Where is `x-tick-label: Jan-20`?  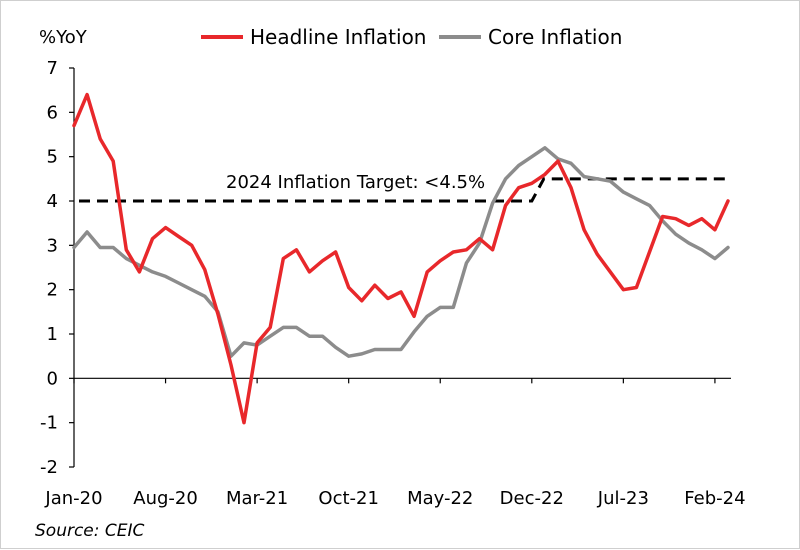 x-tick-label: Jan-20 is located at coordinates (73, 498).